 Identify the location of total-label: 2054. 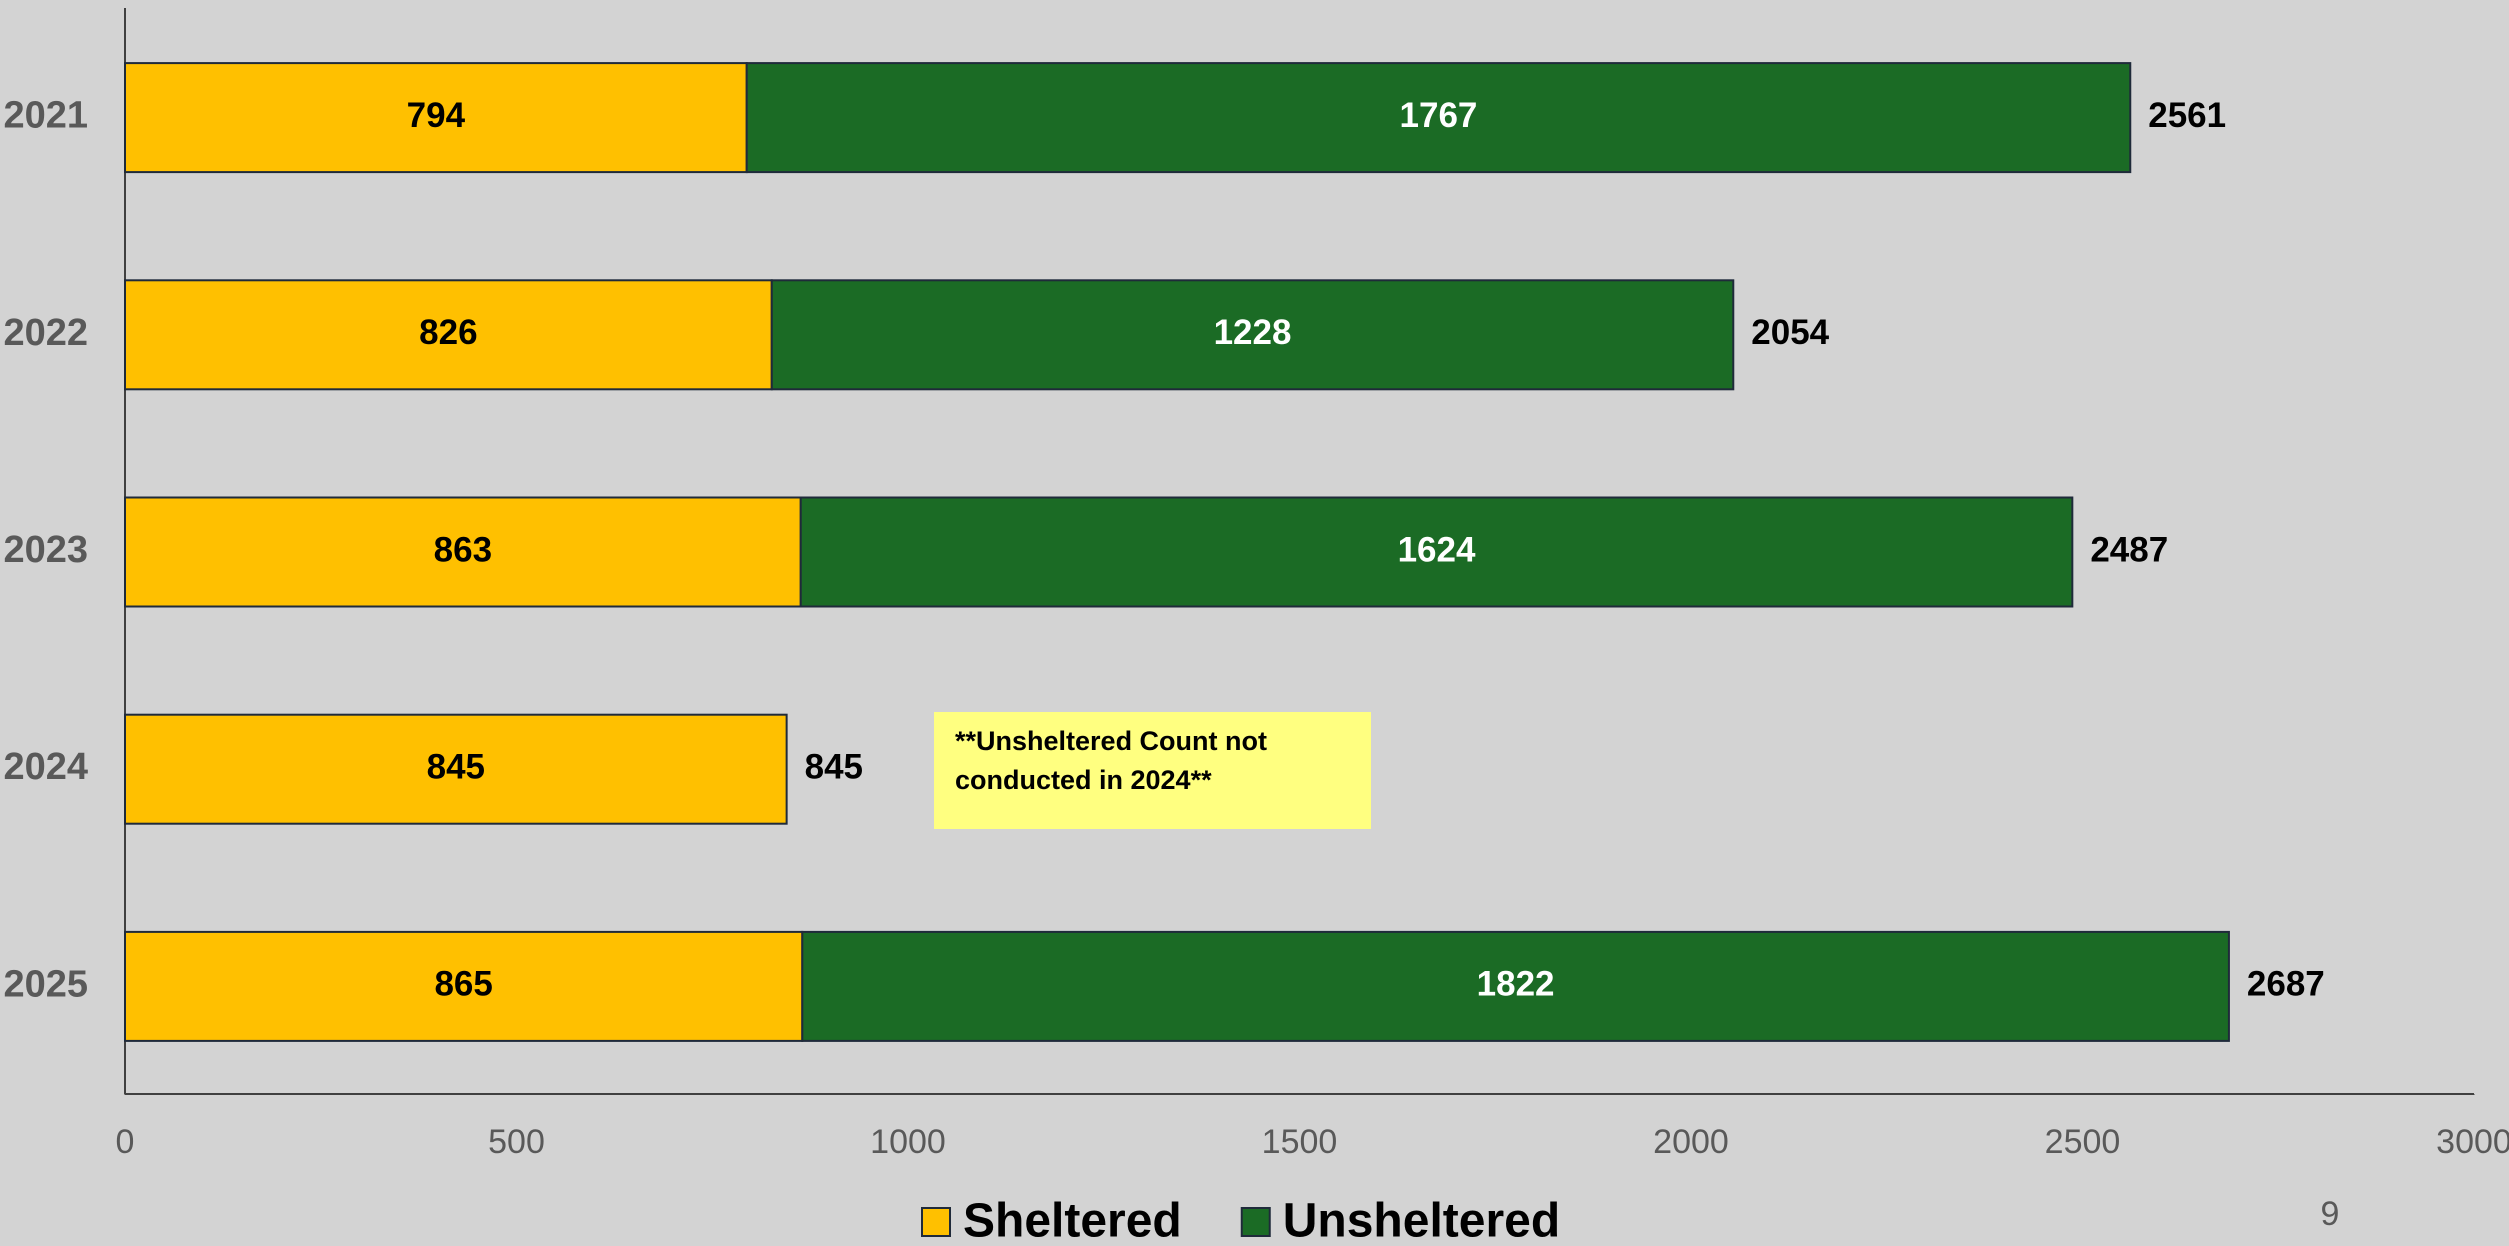
(1790, 332).